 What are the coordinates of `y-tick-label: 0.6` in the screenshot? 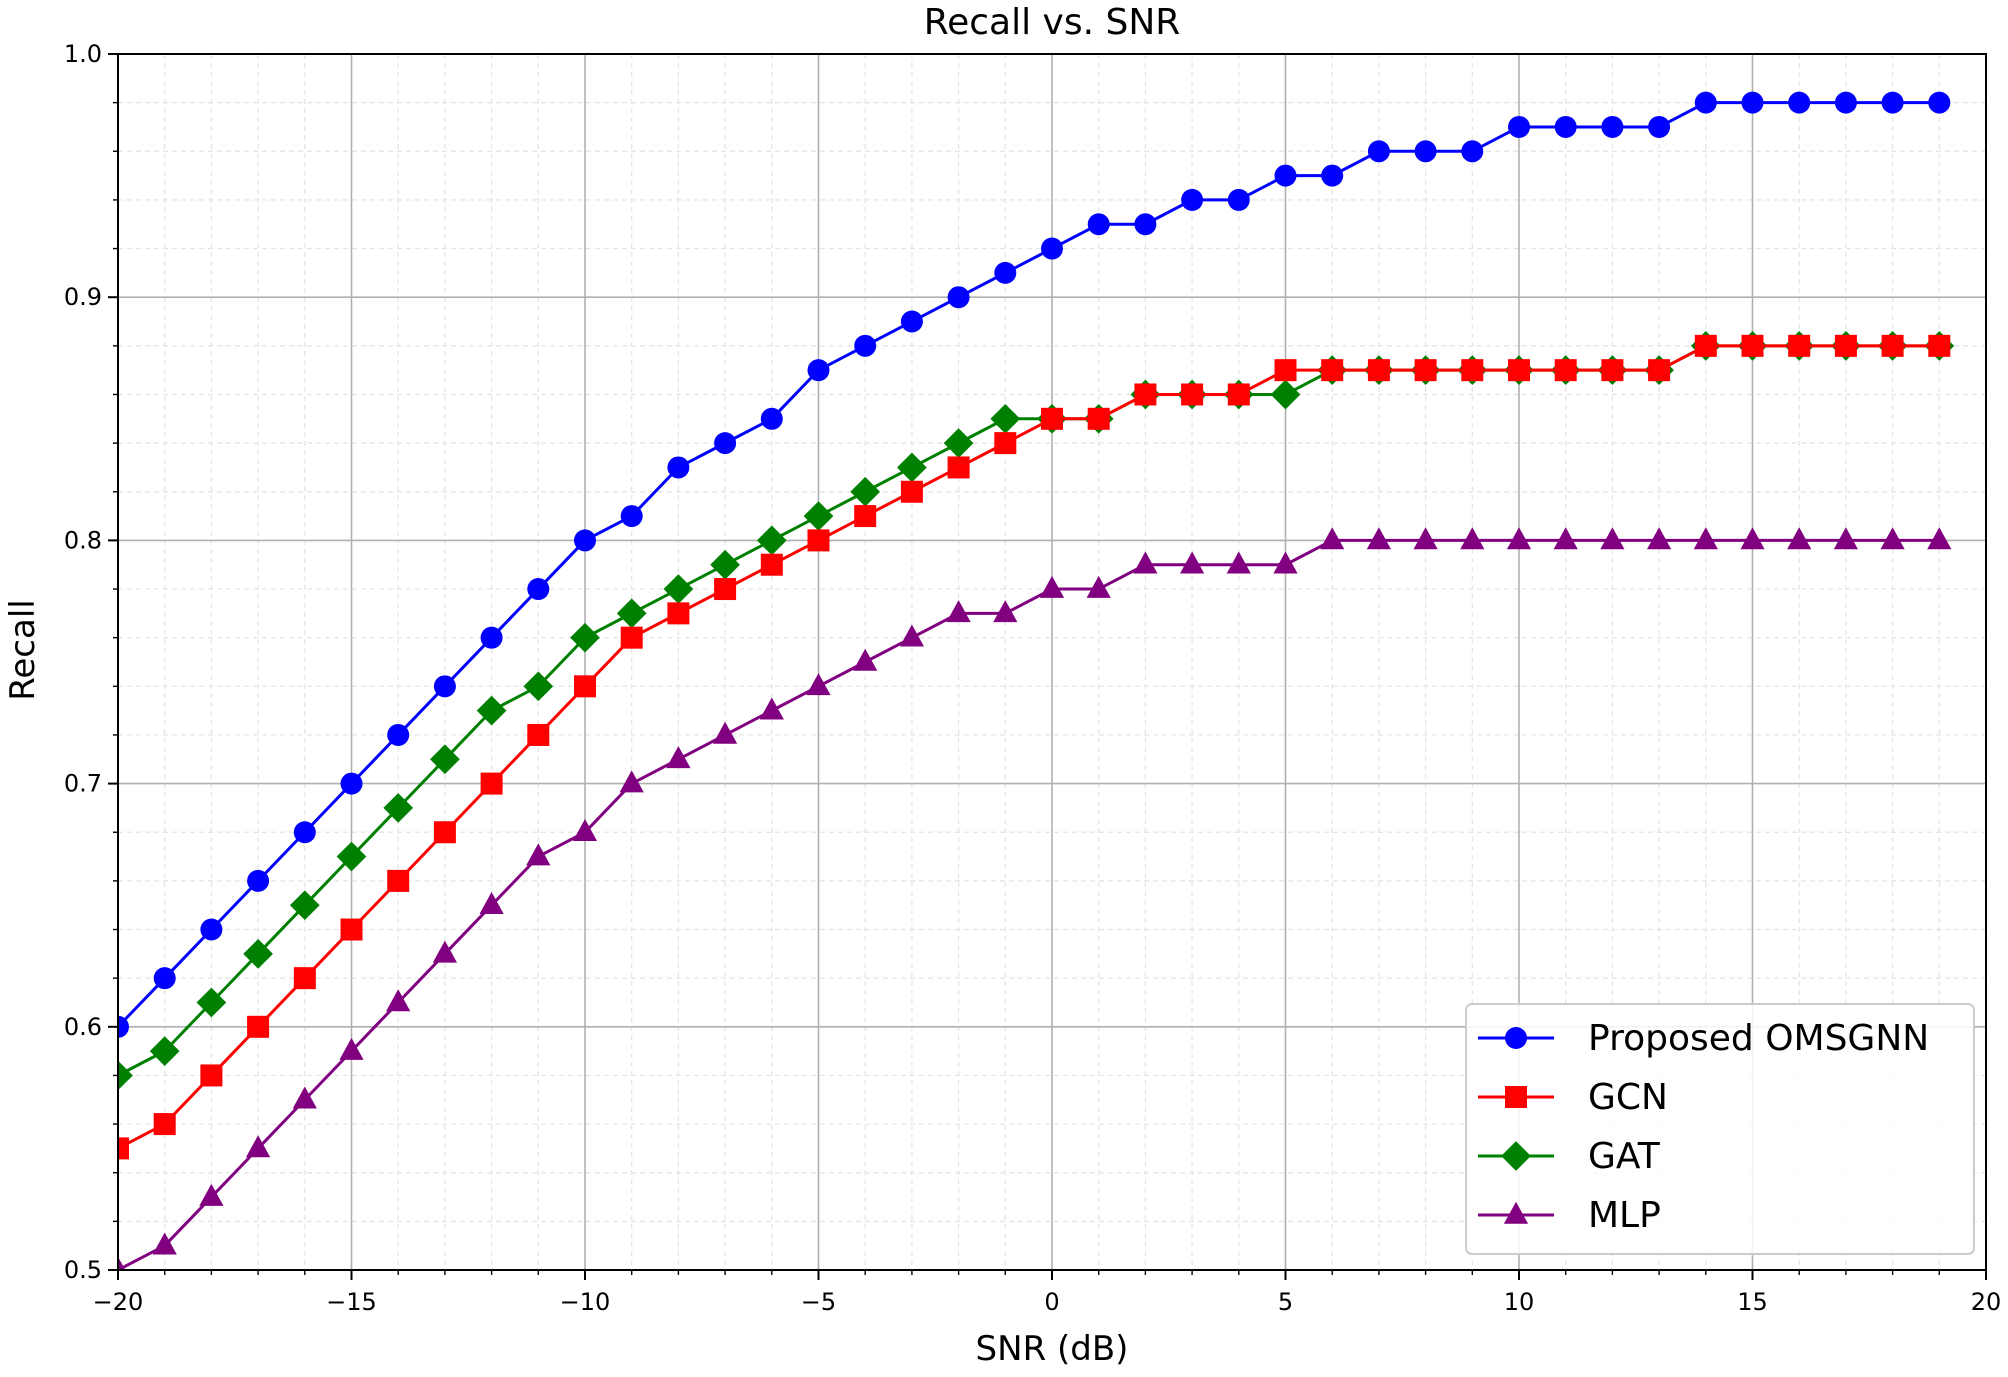 It's located at (83, 1027).